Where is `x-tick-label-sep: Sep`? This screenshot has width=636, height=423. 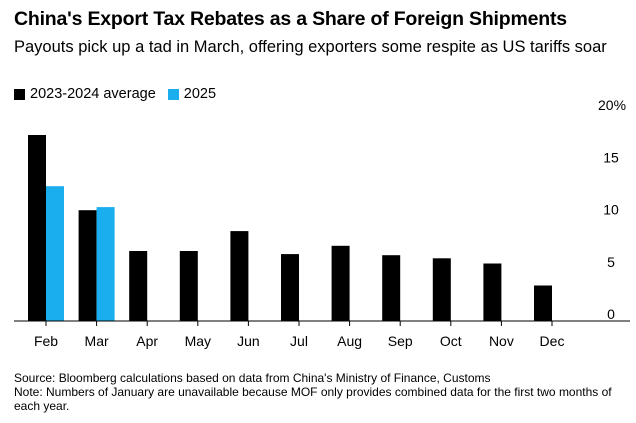
x-tick-label-sep: Sep is located at coordinates (400, 341).